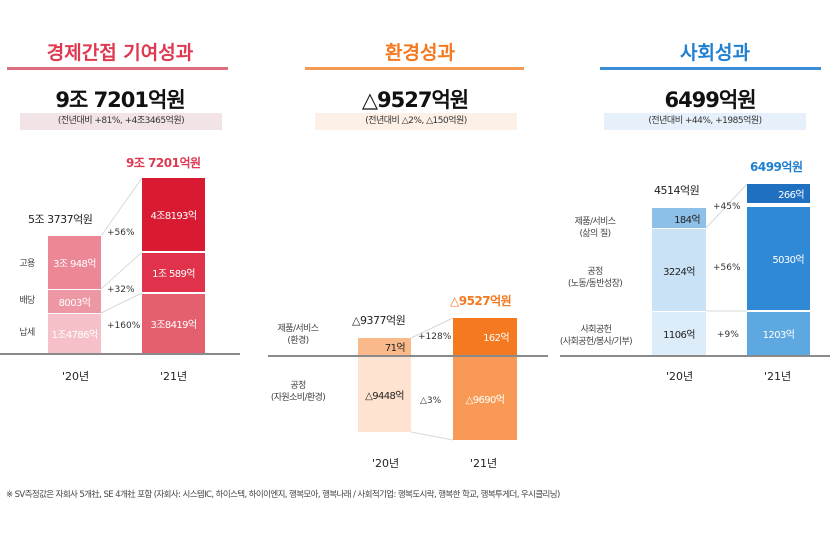  Describe the element at coordinates (435, 337) in the screenshot. I see `change-products: +128%` at that location.